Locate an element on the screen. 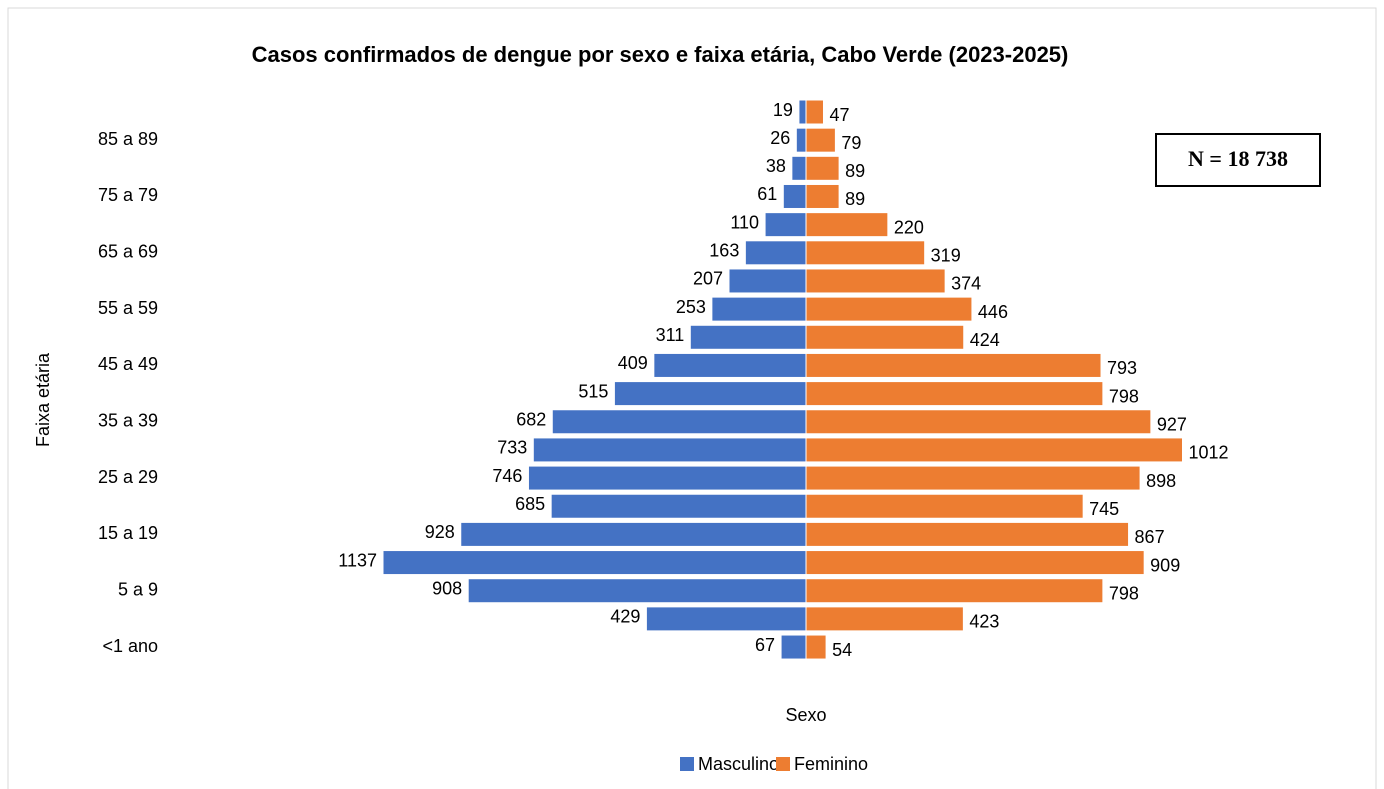 The image size is (1384, 789). value-label: 908 is located at coordinates (447, 588).